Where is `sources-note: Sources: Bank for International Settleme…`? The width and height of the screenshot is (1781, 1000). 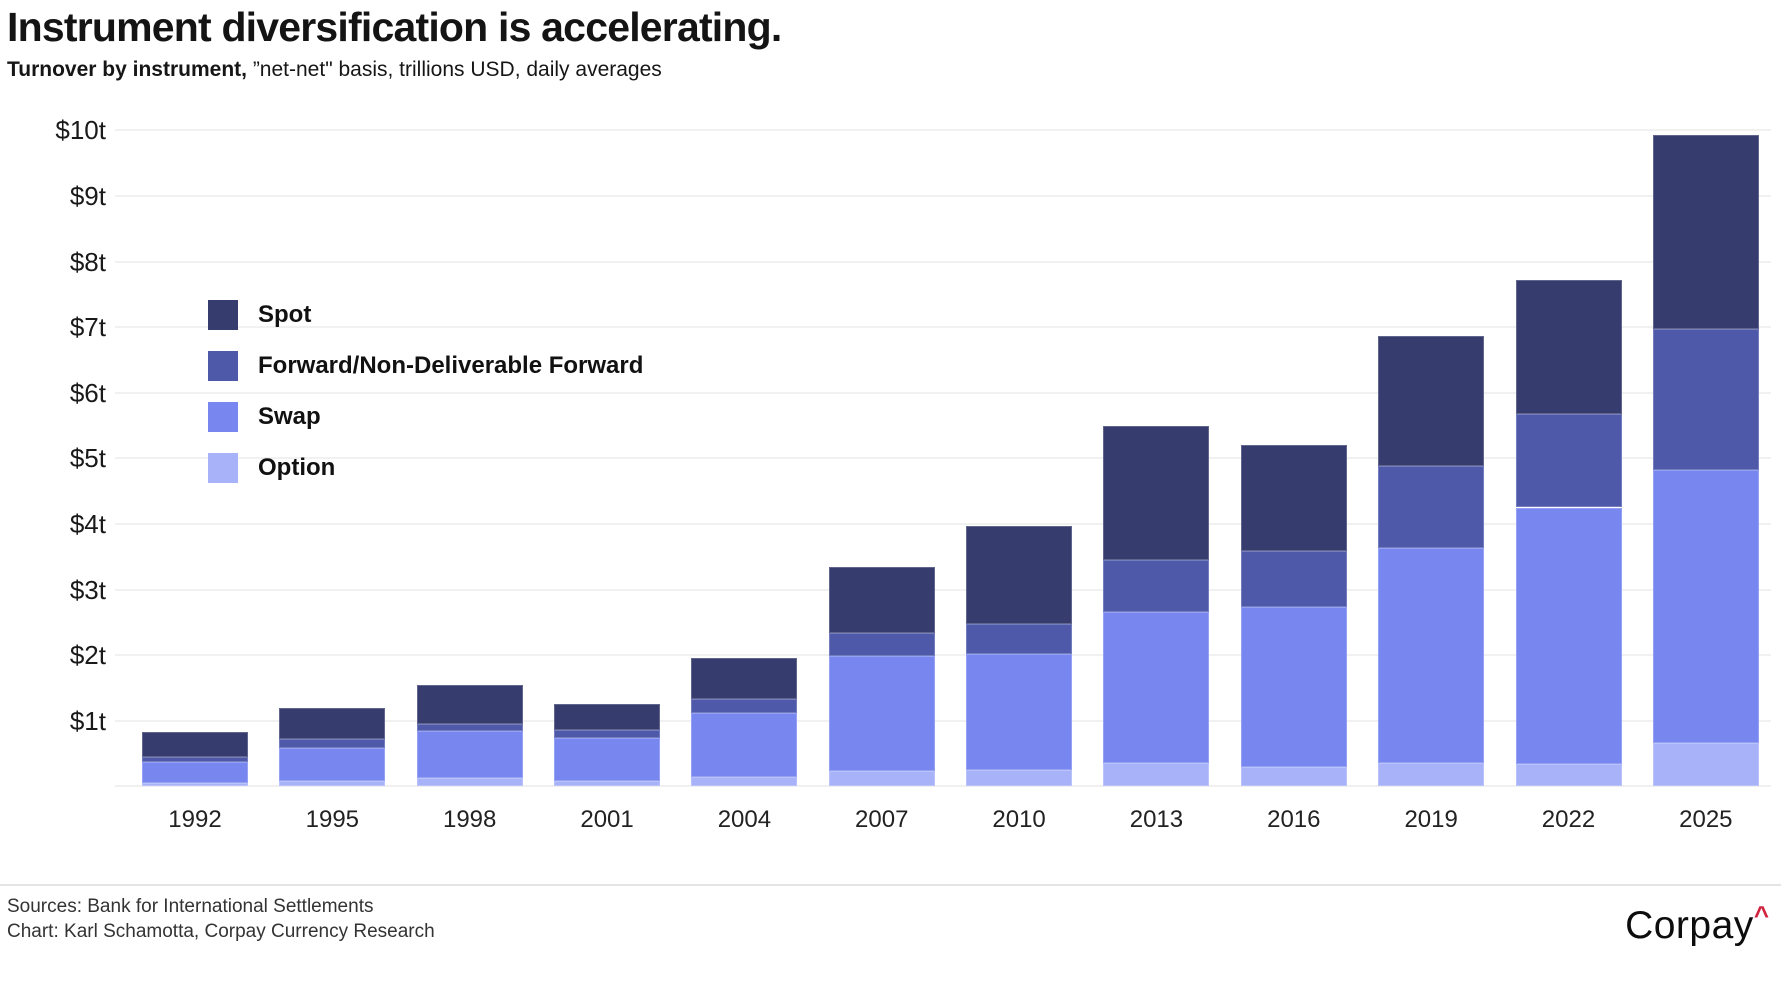 sources-note: Sources: Bank for International Settleme… is located at coordinates (190, 906).